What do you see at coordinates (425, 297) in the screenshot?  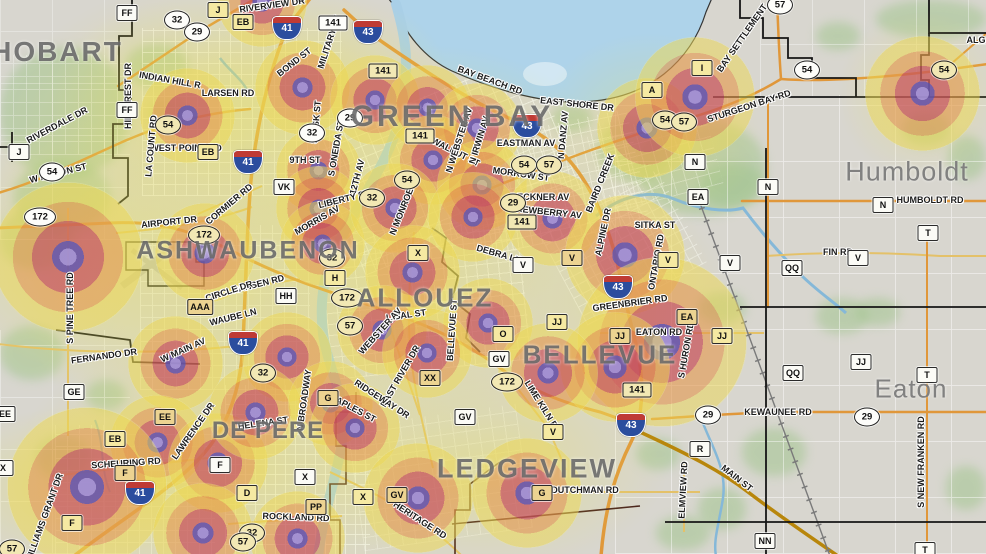 I see `city-label-allouez: ALLOUEZ` at bounding box center [425, 297].